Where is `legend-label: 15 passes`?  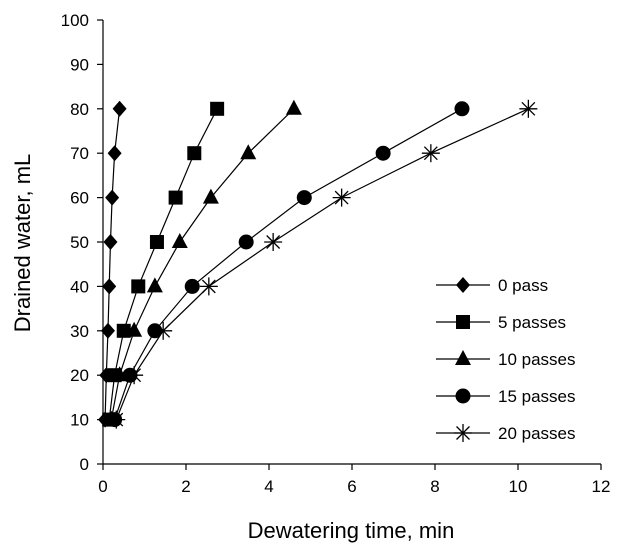 legend-label: 15 passes is located at coordinates (537, 396).